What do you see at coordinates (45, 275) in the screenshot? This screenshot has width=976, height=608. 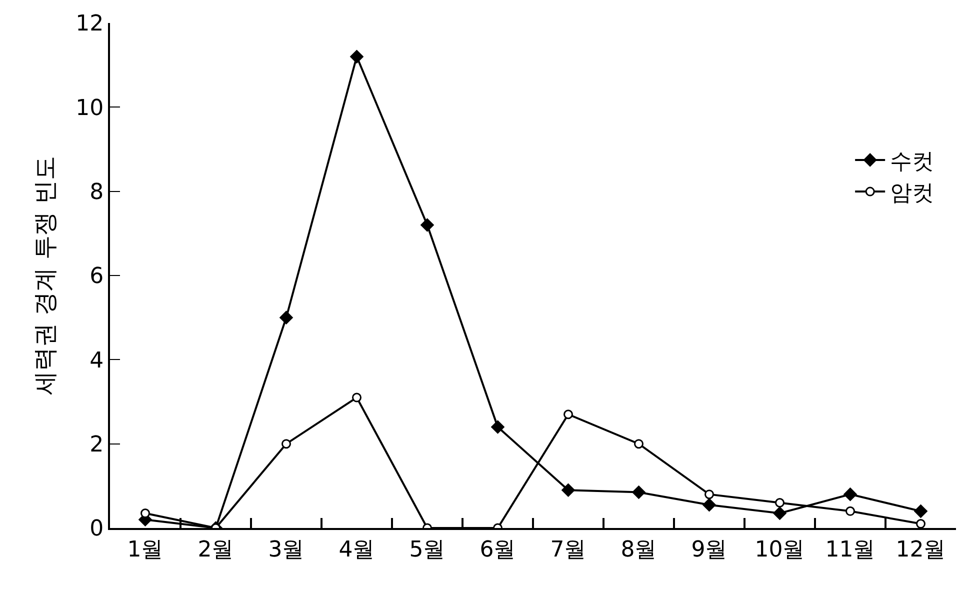 I see `y-axis-title: 세력권 경계 투쟁 빈도` at bounding box center [45, 275].